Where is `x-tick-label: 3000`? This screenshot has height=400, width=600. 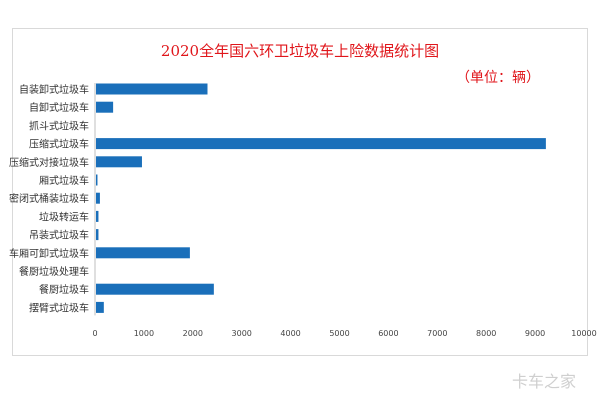 x-tick-label: 3000 is located at coordinates (242, 333).